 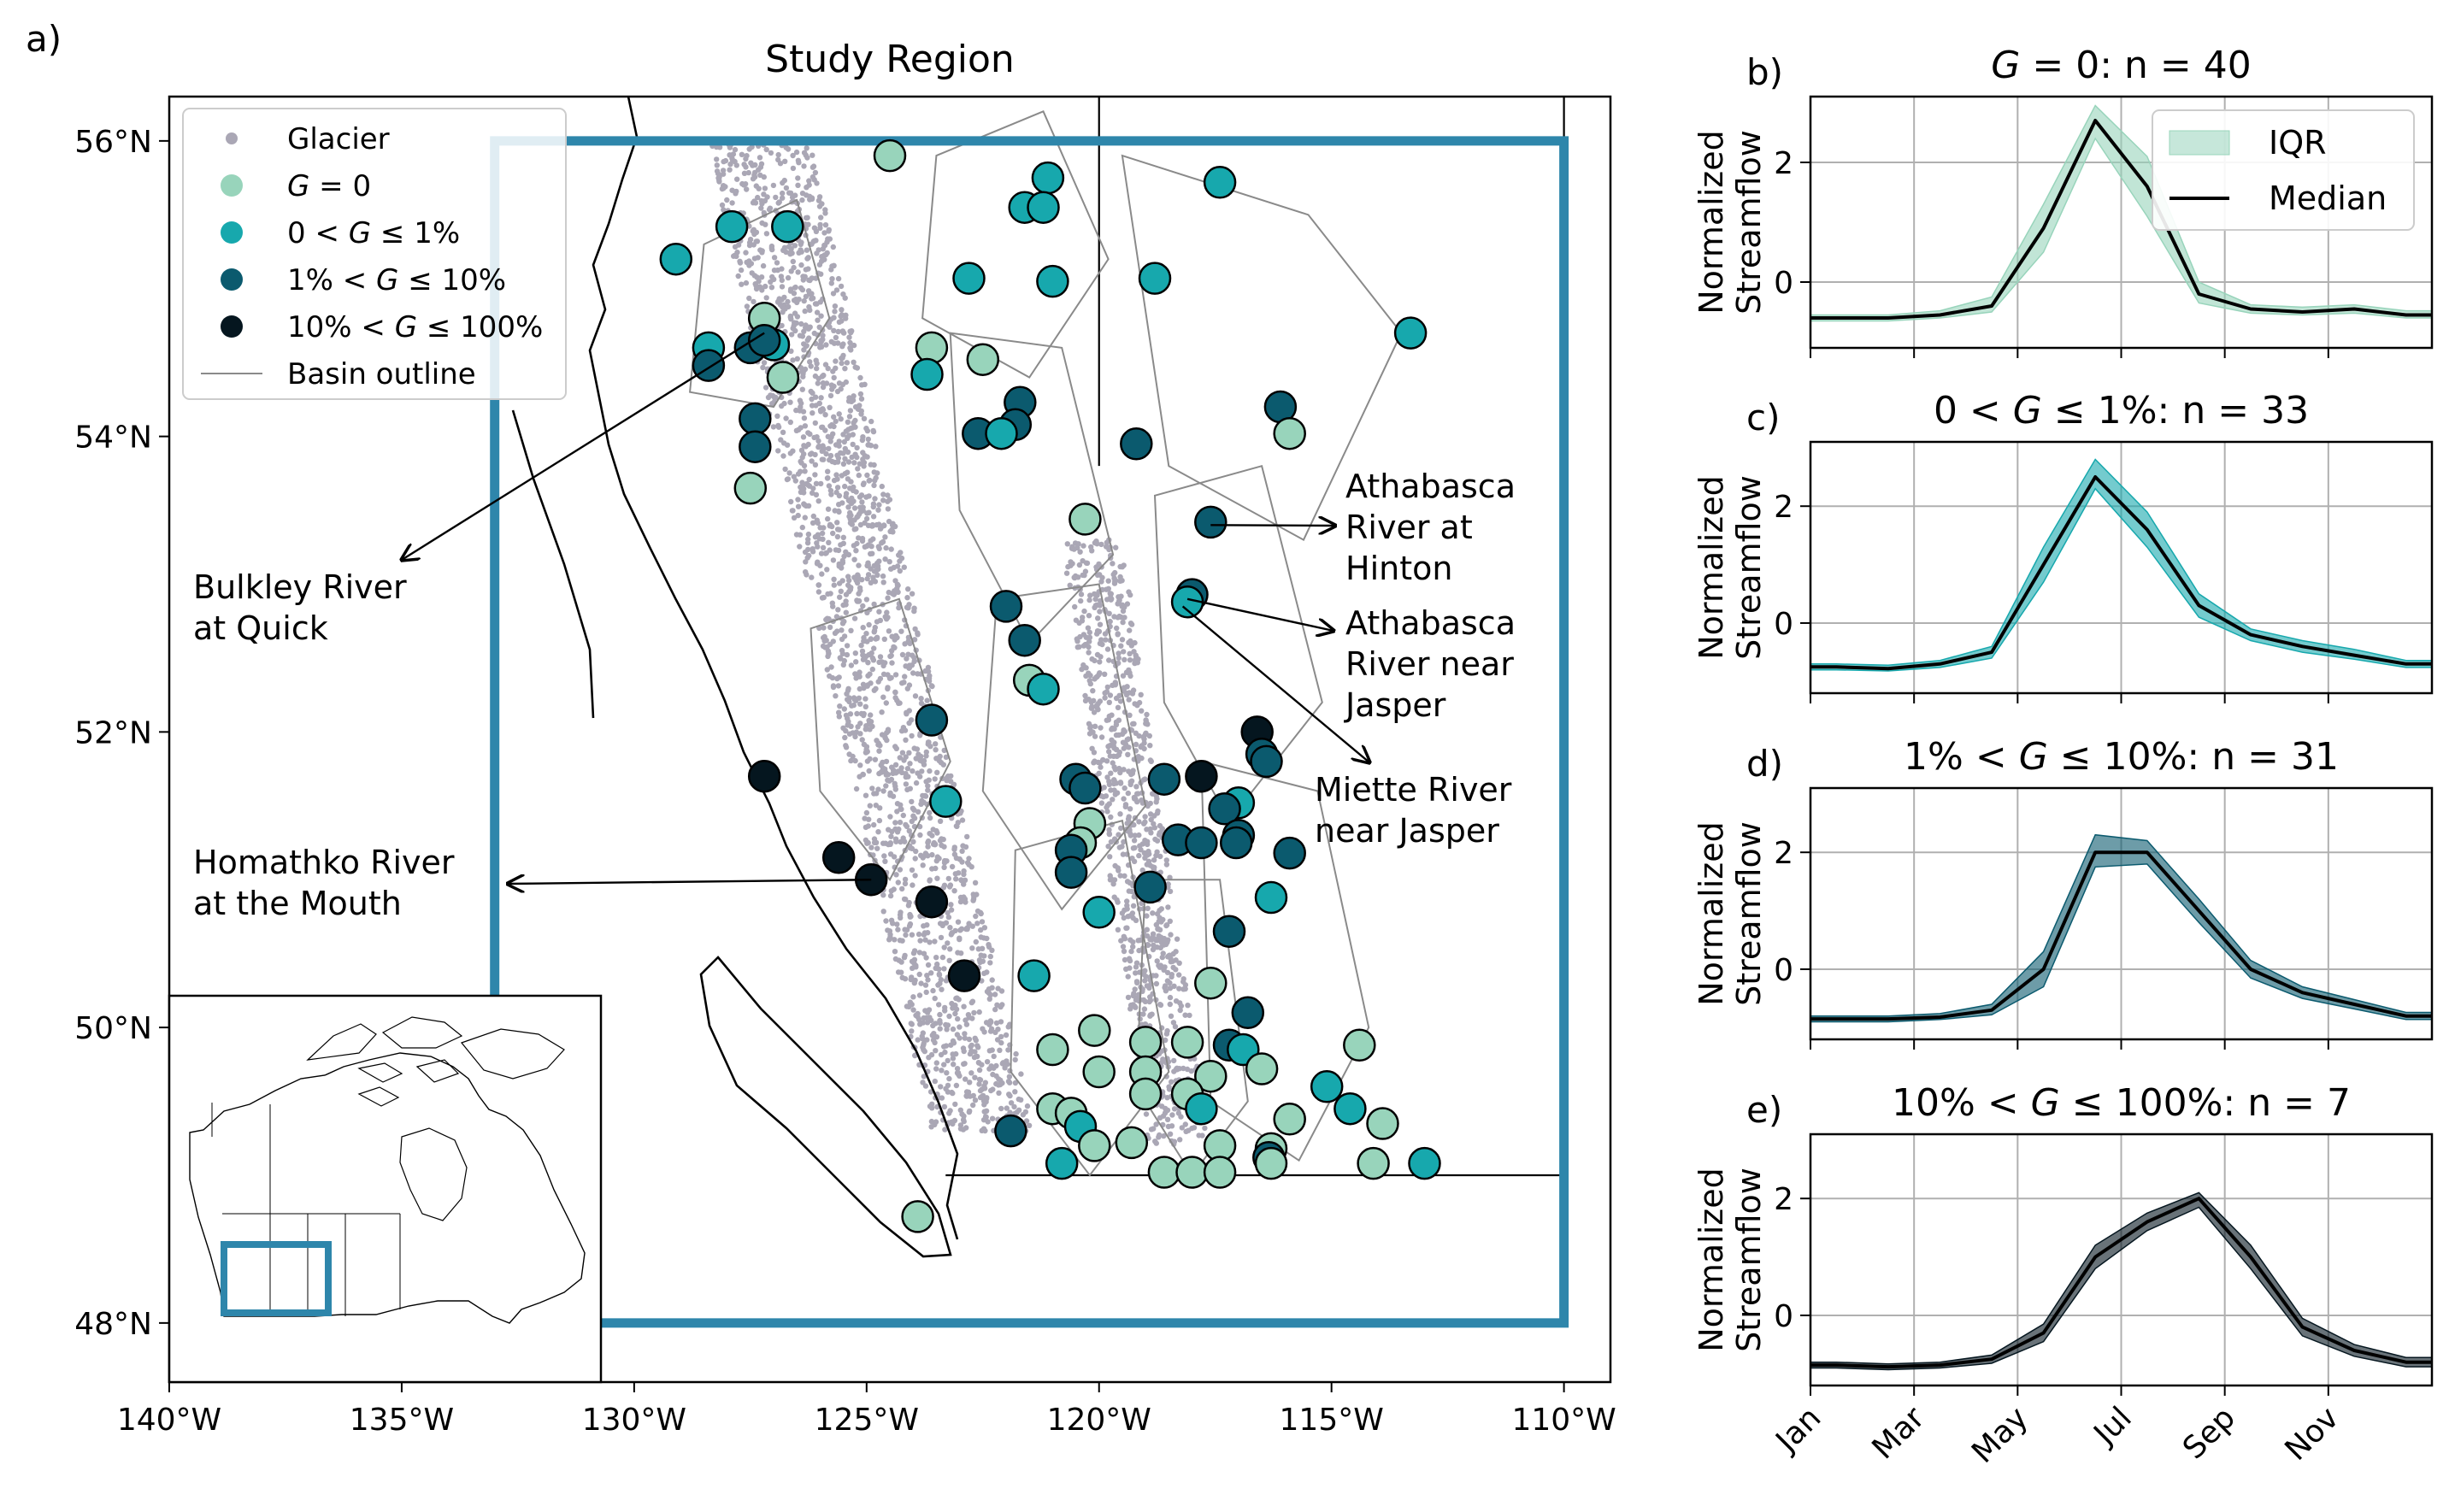 I want to click on basin-outline, so click(x=1262, y=347).